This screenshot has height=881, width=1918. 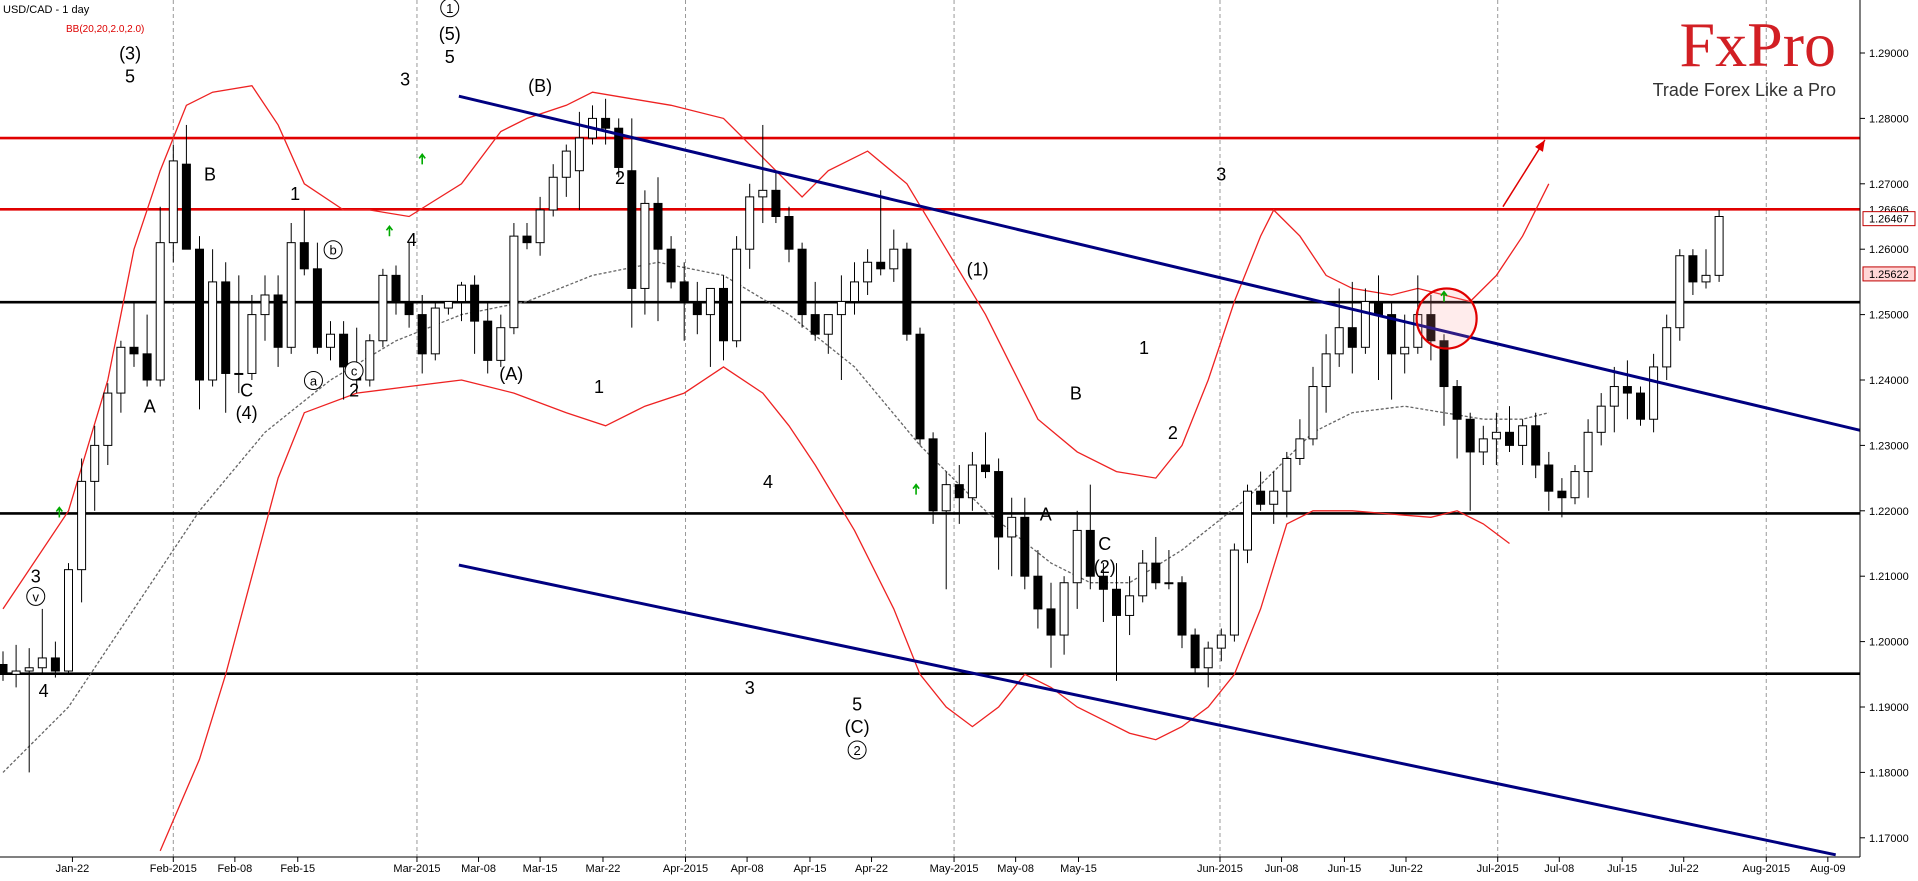 What do you see at coordinates (1758, 44) in the screenshot?
I see `logo-brand: FxPro` at bounding box center [1758, 44].